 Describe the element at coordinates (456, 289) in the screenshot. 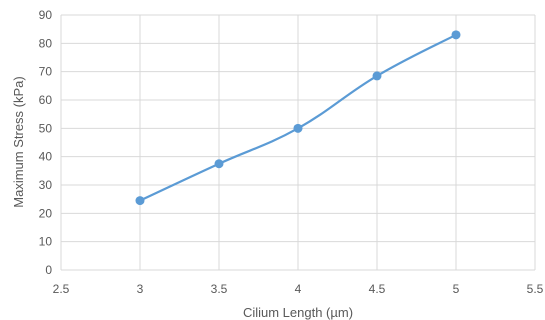

I see `x-tick-label: 5` at that location.